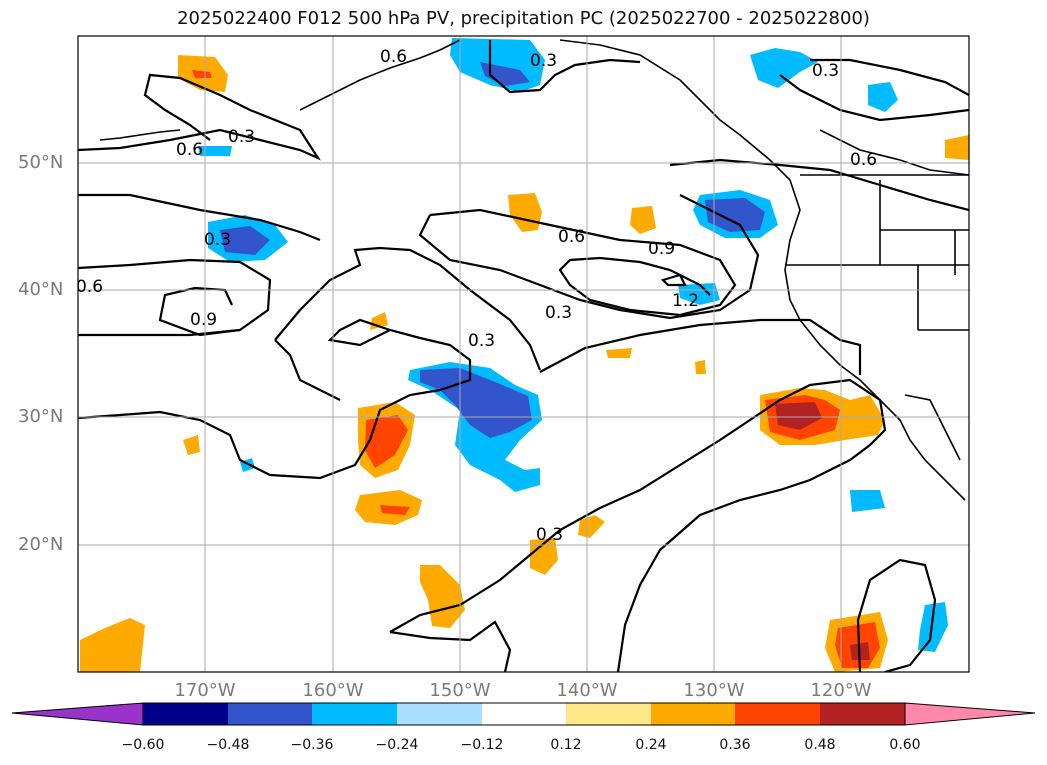  Describe the element at coordinates (312, 745) in the screenshot. I see `colorbar-tick: −0.36` at that location.